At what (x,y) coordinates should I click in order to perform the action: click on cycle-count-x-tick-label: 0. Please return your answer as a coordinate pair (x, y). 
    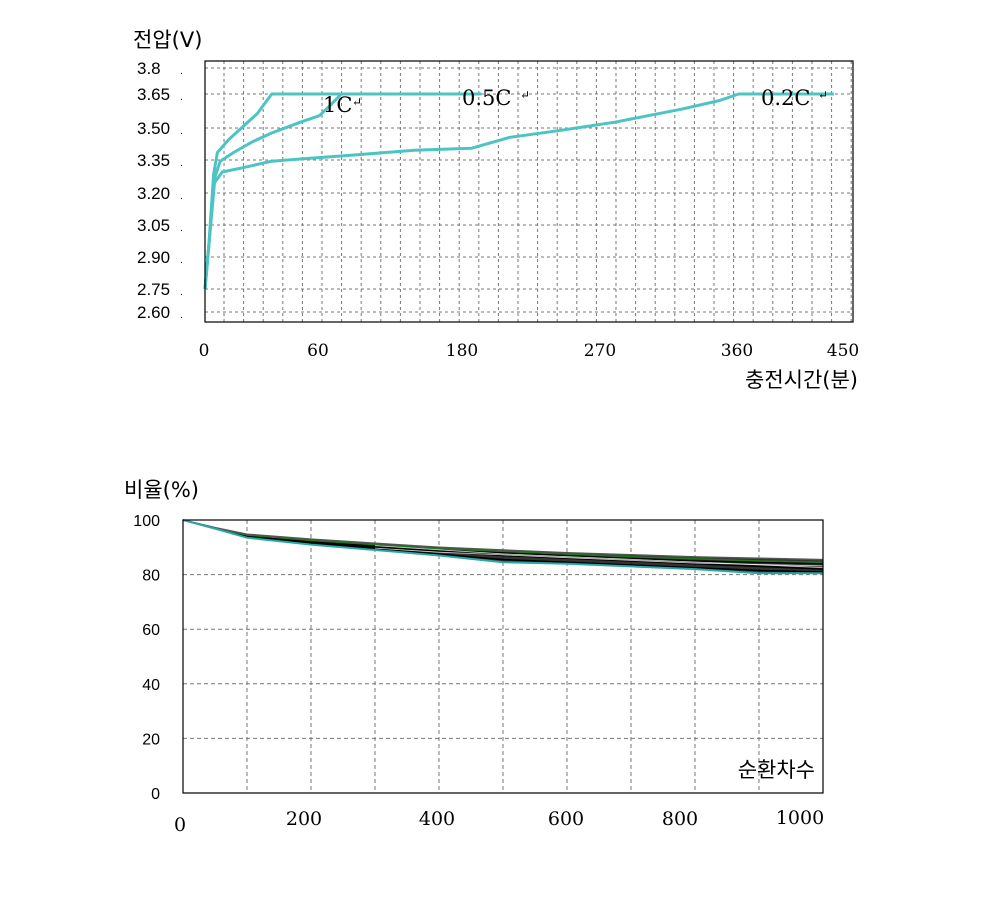
    Looking at the image, I should click on (180, 825).